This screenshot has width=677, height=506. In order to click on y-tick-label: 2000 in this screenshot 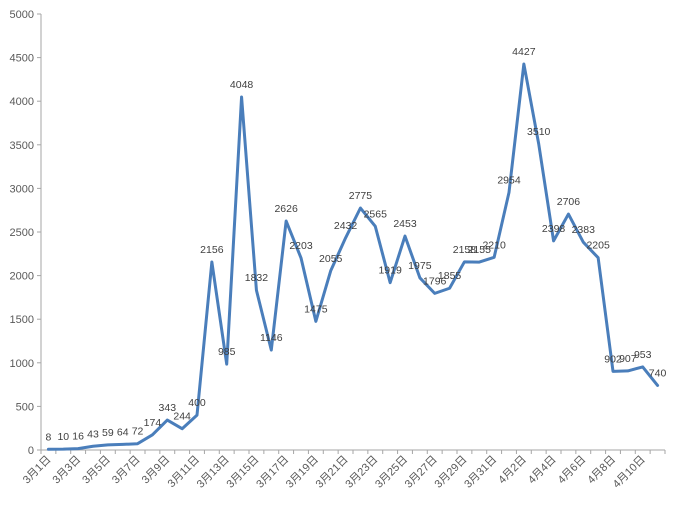, I will do `click(22, 277)`.